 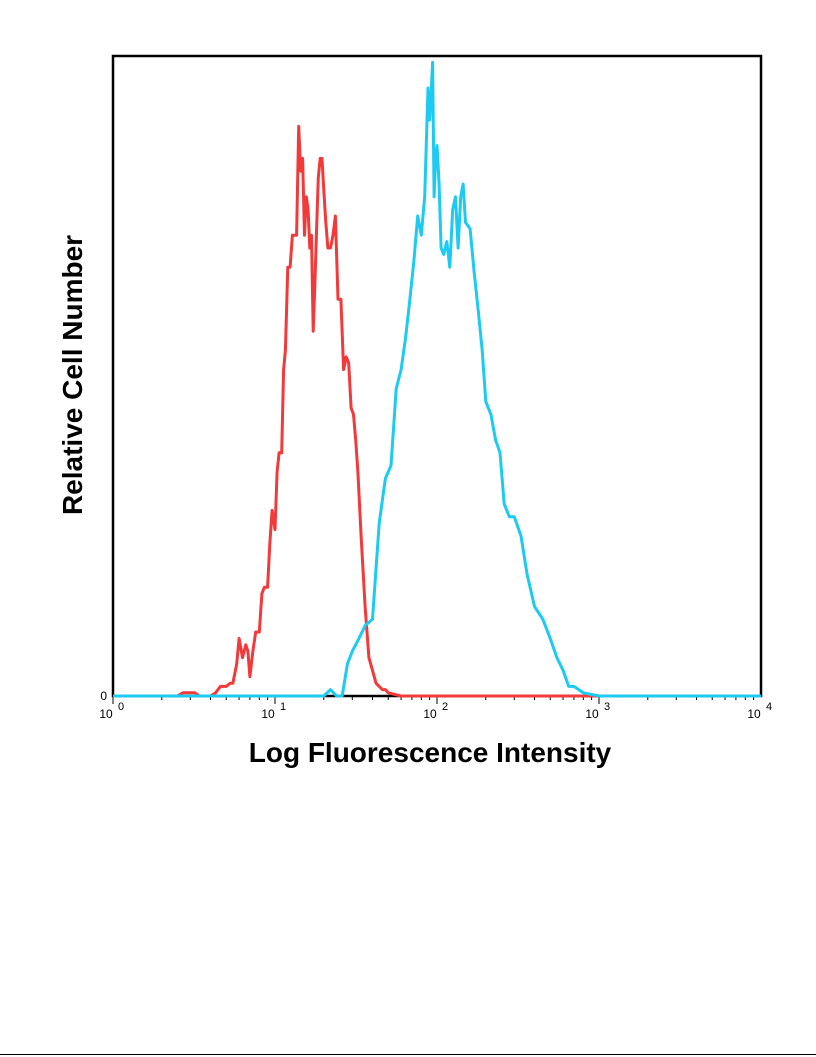 What do you see at coordinates (121, 707) in the screenshot?
I see `x-tick-label-exponent: 0` at bounding box center [121, 707].